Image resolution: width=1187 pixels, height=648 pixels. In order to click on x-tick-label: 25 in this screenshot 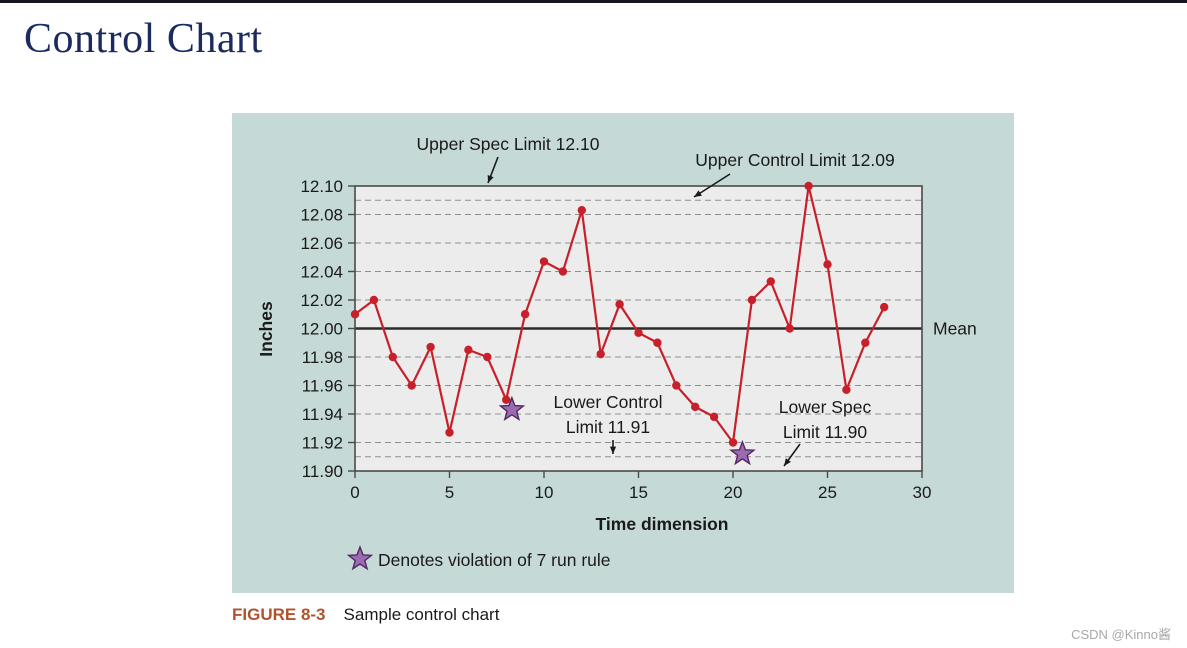, I will do `click(827, 492)`.